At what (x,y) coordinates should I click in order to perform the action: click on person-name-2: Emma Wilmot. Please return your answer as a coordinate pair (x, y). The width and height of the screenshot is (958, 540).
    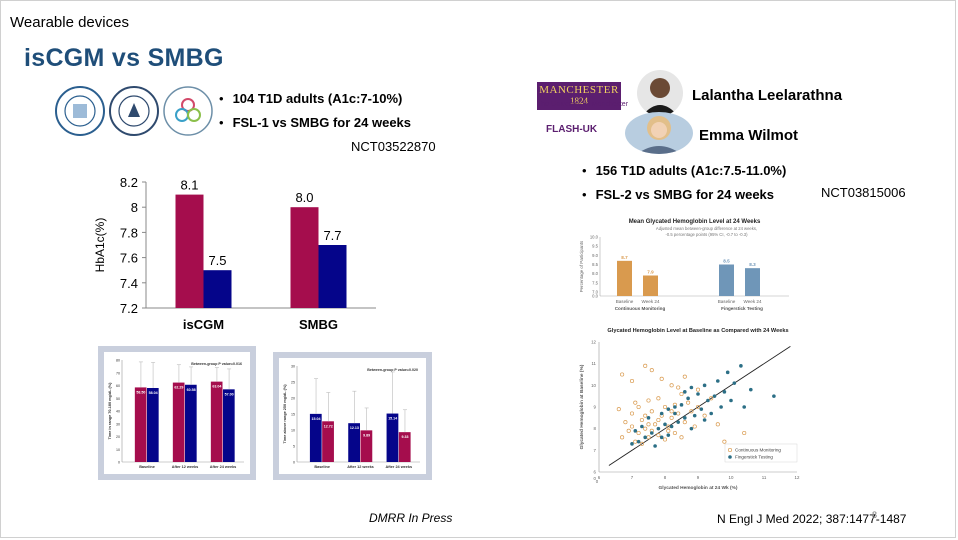
    Looking at the image, I should click on (749, 135).